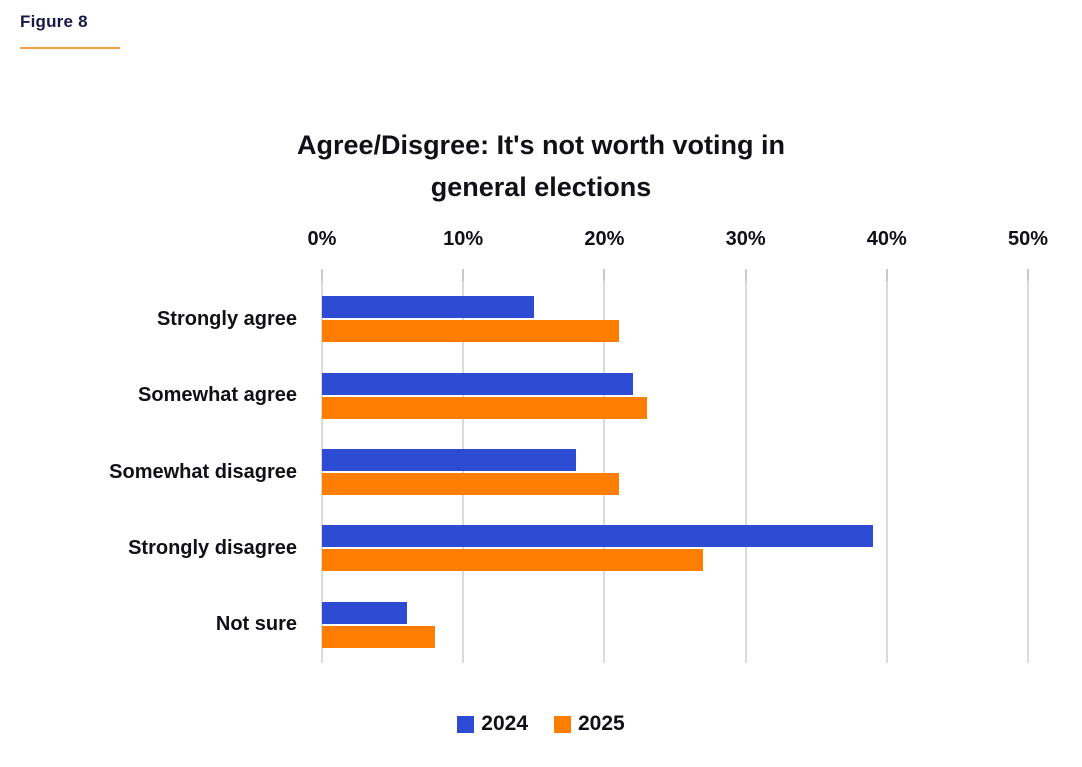 The image size is (1082, 767). Describe the element at coordinates (217, 395) in the screenshot. I see `category-label: Somewhat agree` at that location.